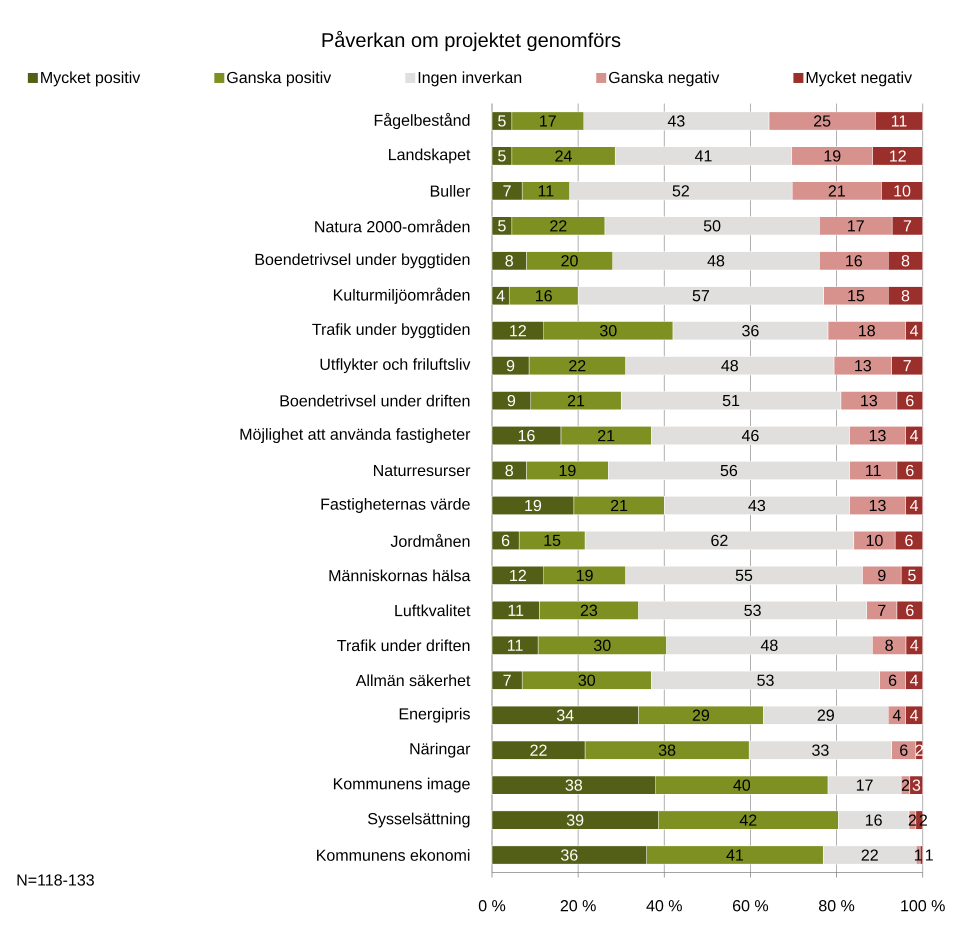  What do you see at coordinates (822, 121) in the screenshot?
I see `data-label: 25` at bounding box center [822, 121].